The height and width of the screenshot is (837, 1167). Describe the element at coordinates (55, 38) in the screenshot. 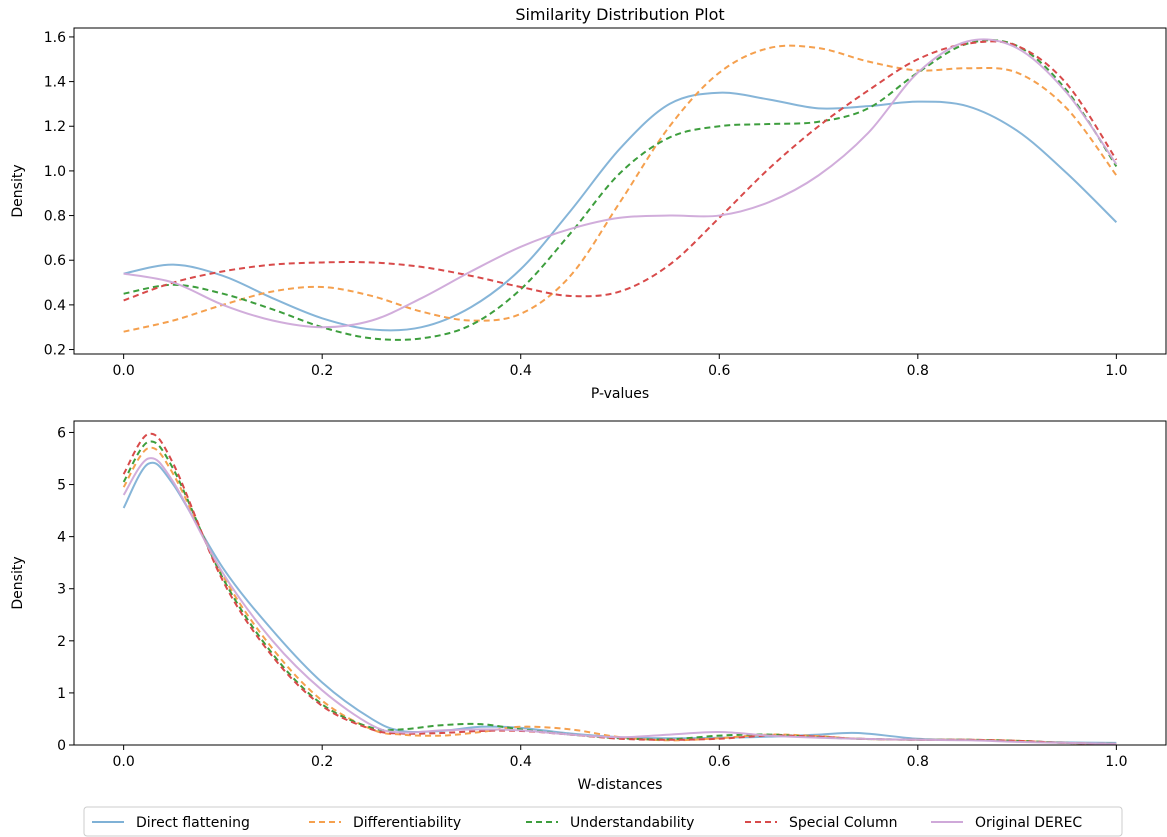

I see `top-y-tick-label: 1.6` at that location.